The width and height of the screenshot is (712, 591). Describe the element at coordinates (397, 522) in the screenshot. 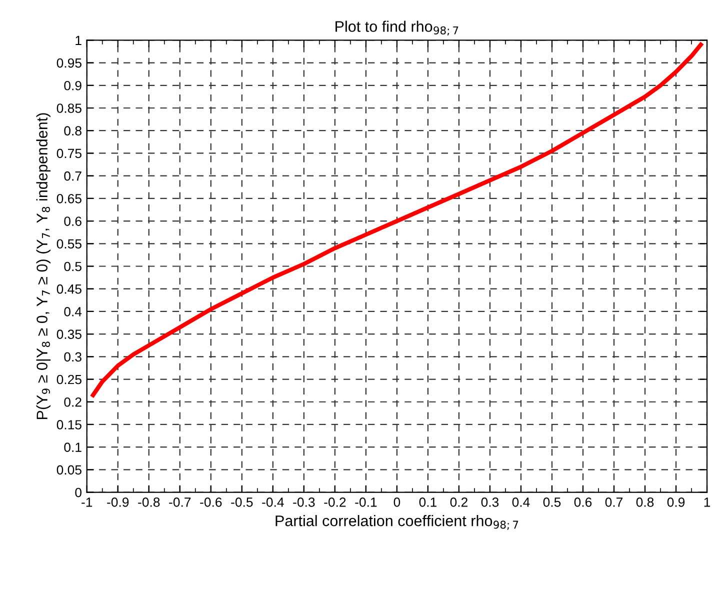

I see `x-axis-title: Partial correlation coefficient rho$_{98;7}$` at that location.